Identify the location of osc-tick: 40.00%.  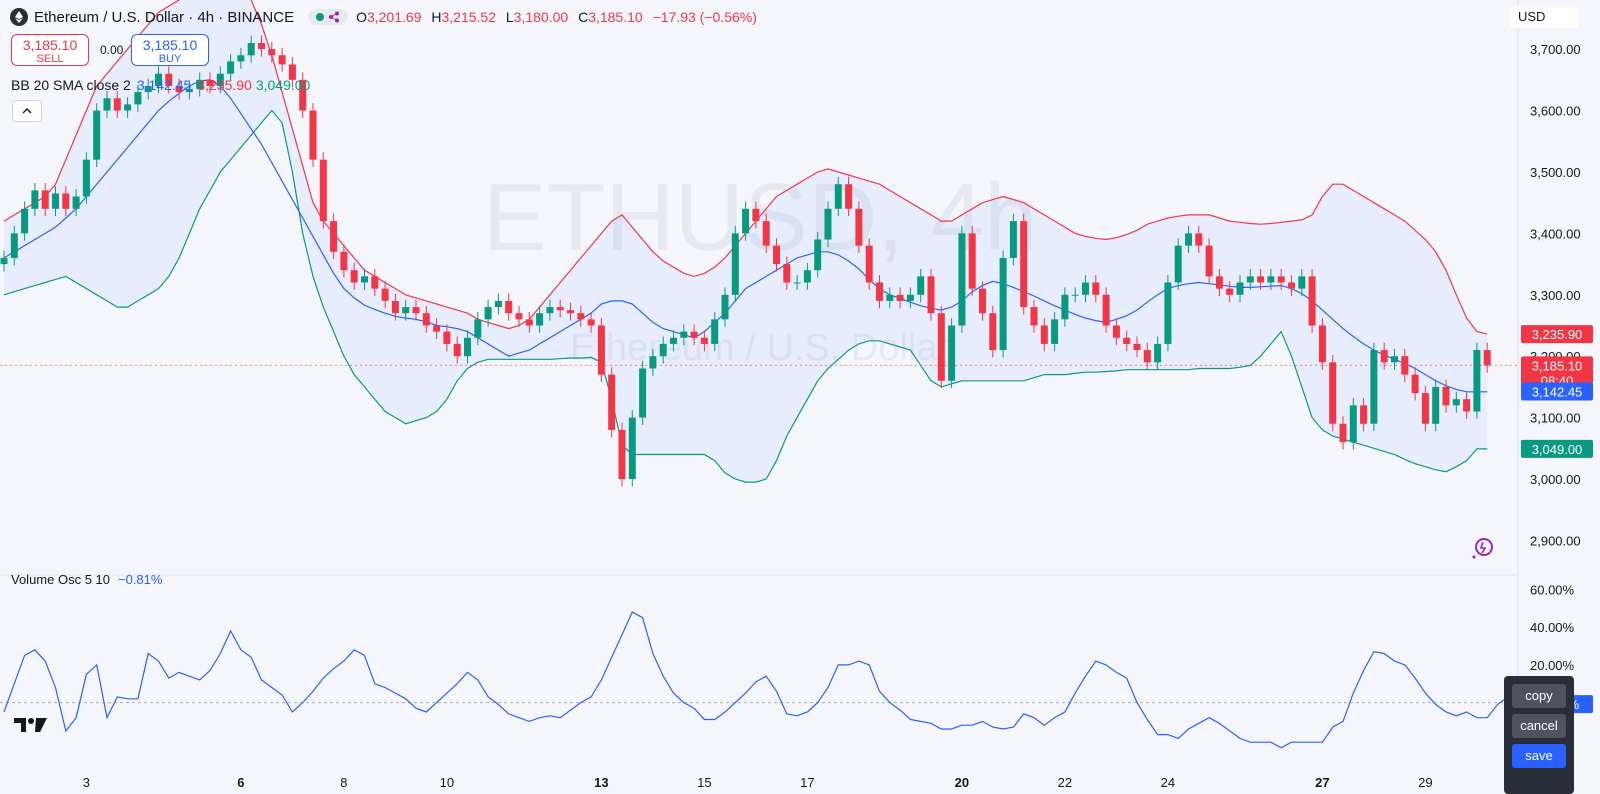
(1552, 627).